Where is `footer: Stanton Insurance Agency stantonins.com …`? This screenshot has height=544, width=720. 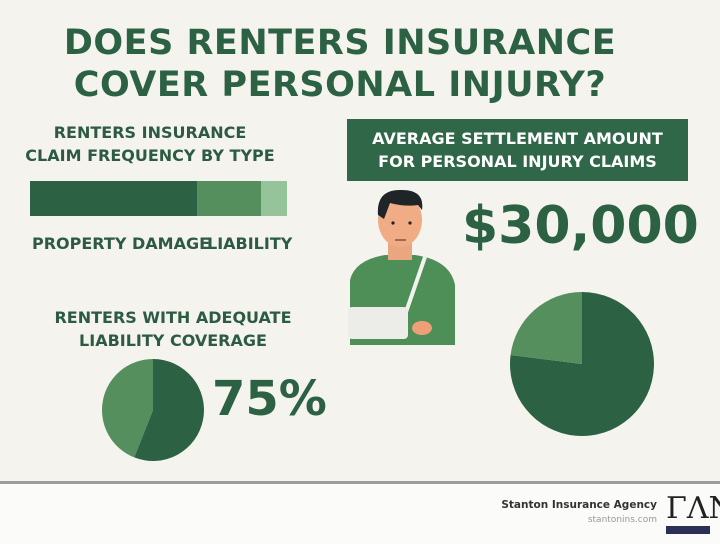 footer: Stanton Insurance Agency stantonins.com … is located at coordinates (360, 512).